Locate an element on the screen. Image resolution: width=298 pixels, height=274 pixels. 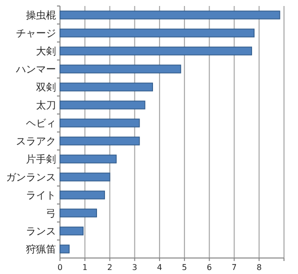
y-tick-label: ガンランス is located at coordinates (31, 178).